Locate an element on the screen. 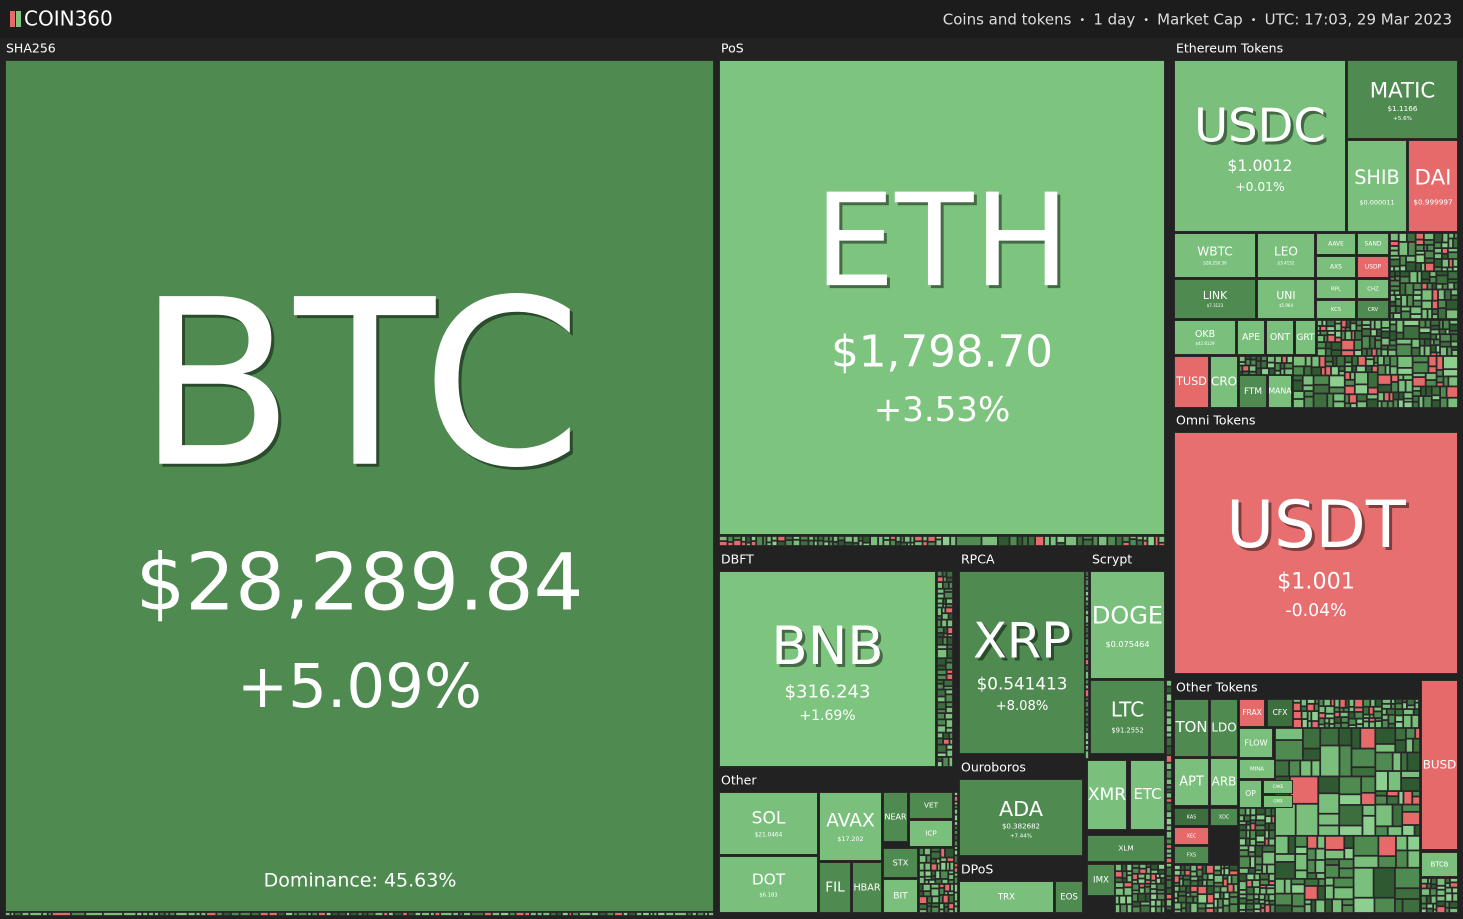 The height and width of the screenshot is (919, 1463). logo: COIN360 is located at coordinates (68, 19).